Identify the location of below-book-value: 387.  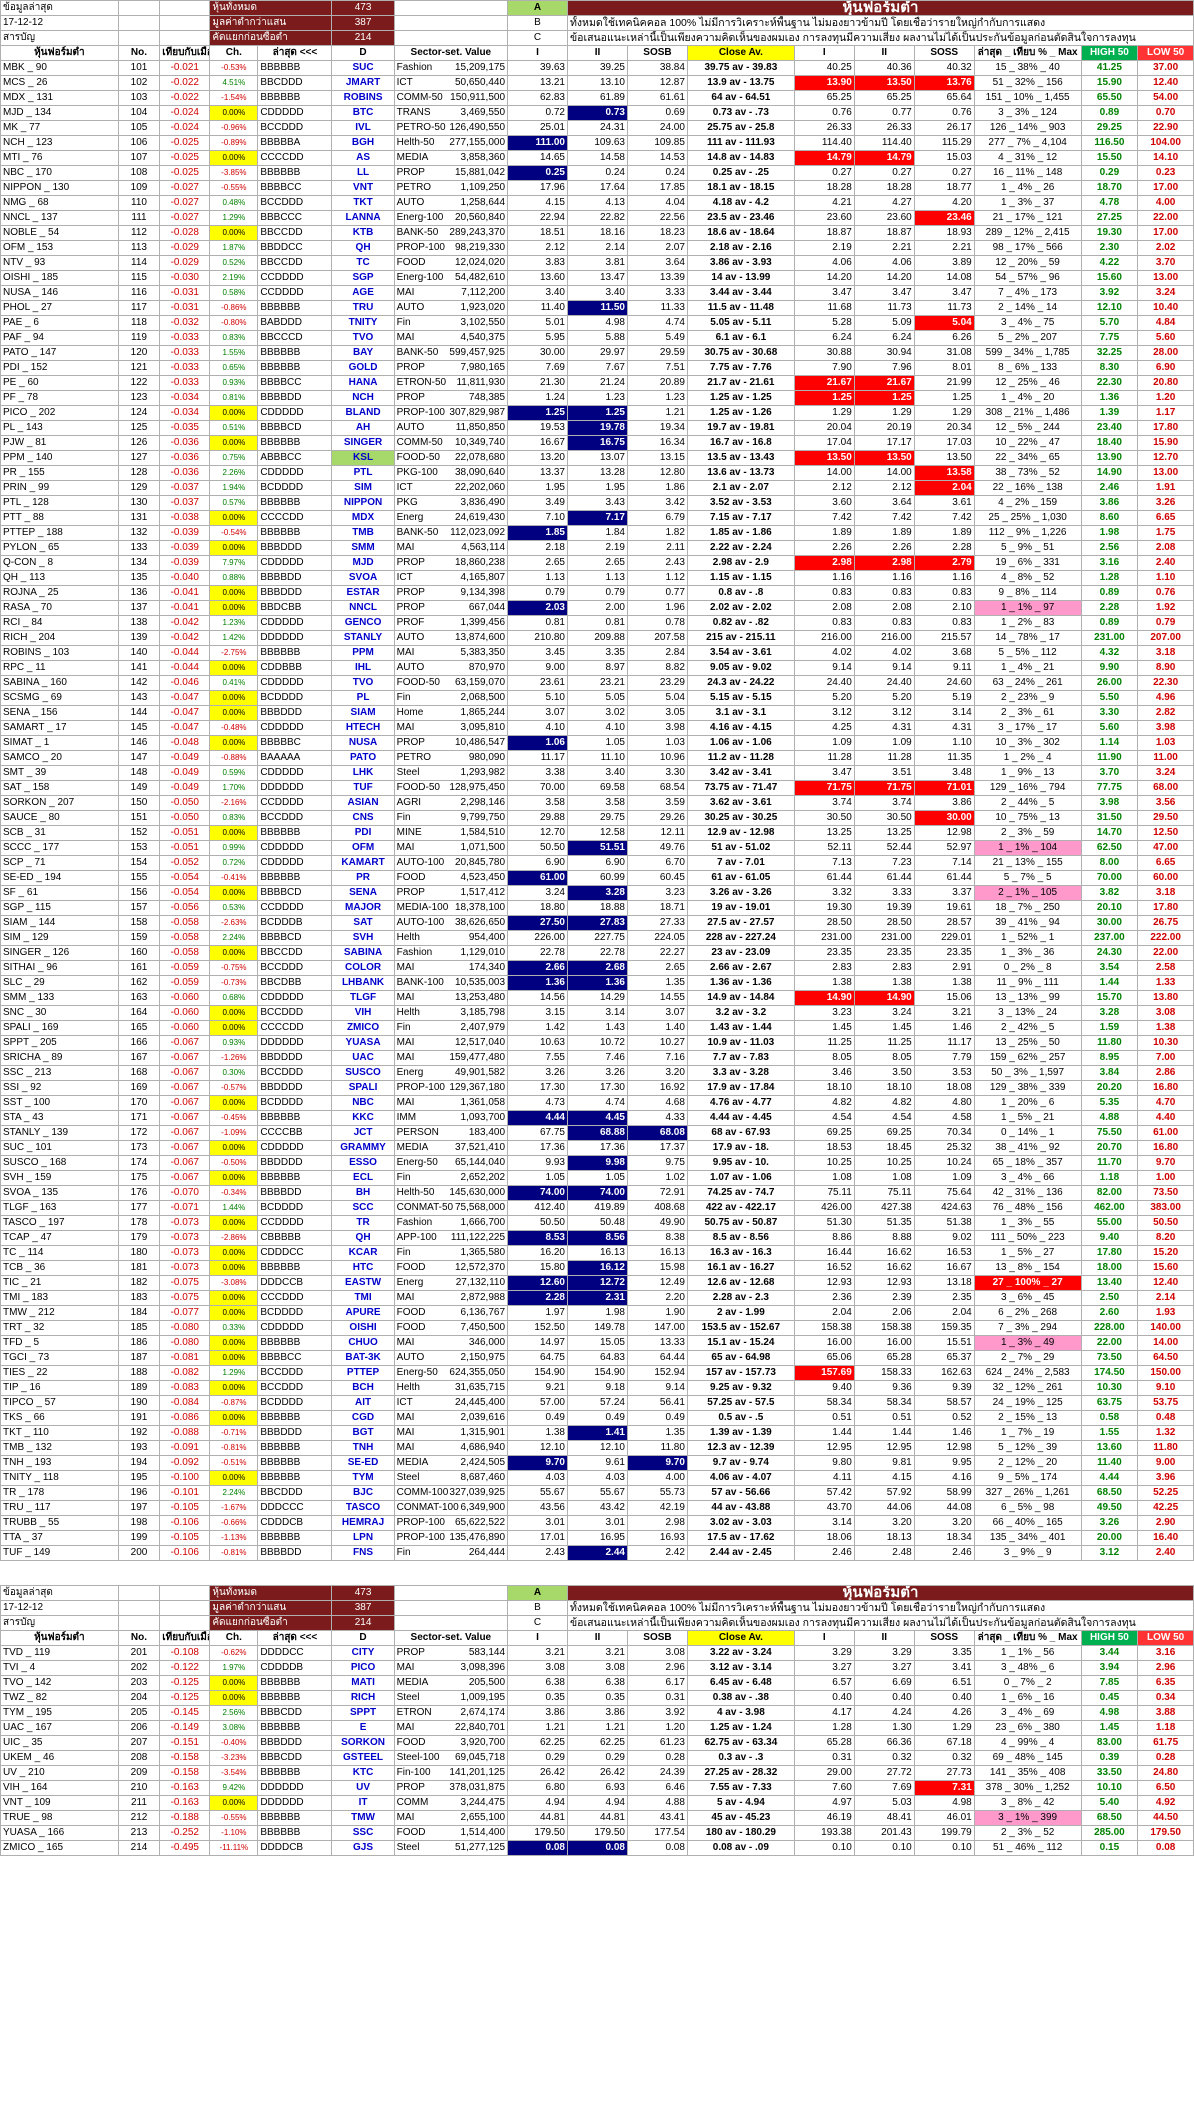
(363, 1608).